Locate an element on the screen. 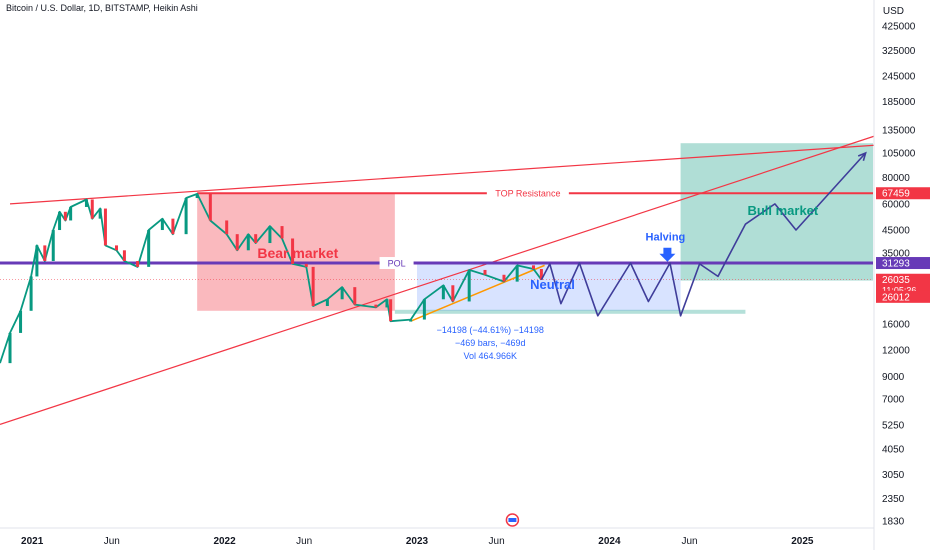 The height and width of the screenshot is (550, 932). zone-title-neutral: Neutral is located at coordinates (552, 284).